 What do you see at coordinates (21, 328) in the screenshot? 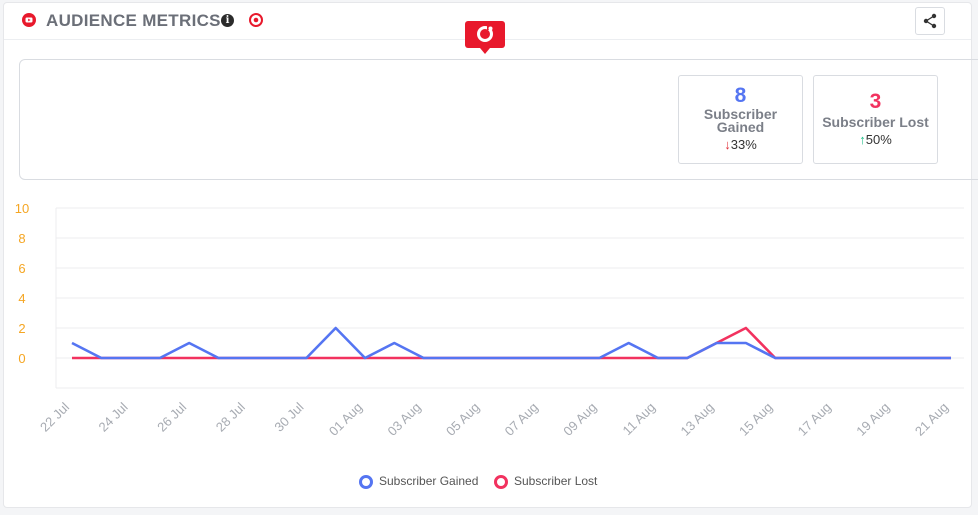
I see `y-tick-label: 2` at bounding box center [21, 328].